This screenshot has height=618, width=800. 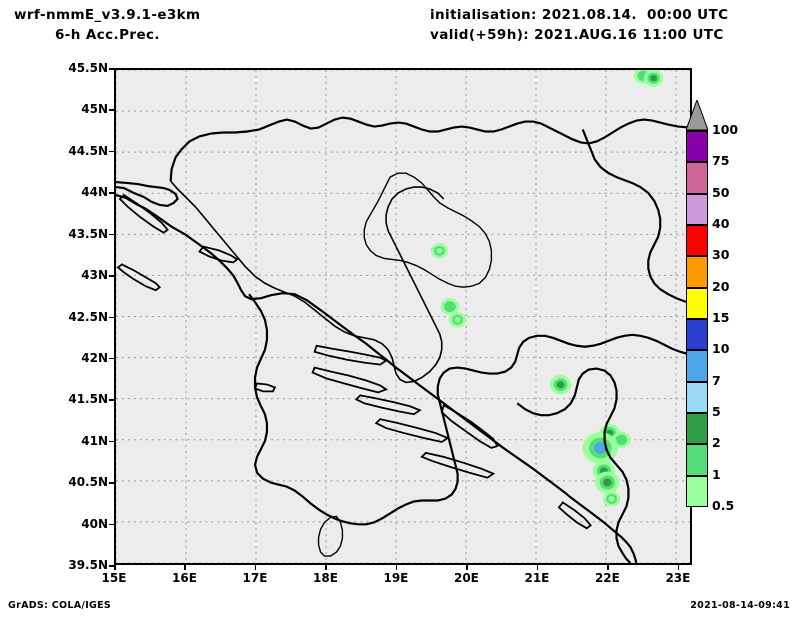 What do you see at coordinates (94, 275) in the screenshot?
I see `y-axis-tick-label: 43N` at bounding box center [94, 275].